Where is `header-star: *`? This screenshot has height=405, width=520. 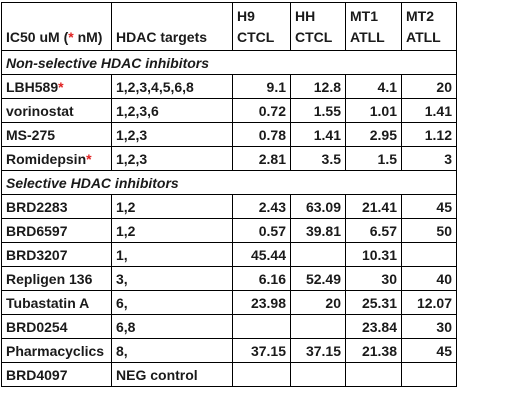
header-star: * is located at coordinates (71, 37).